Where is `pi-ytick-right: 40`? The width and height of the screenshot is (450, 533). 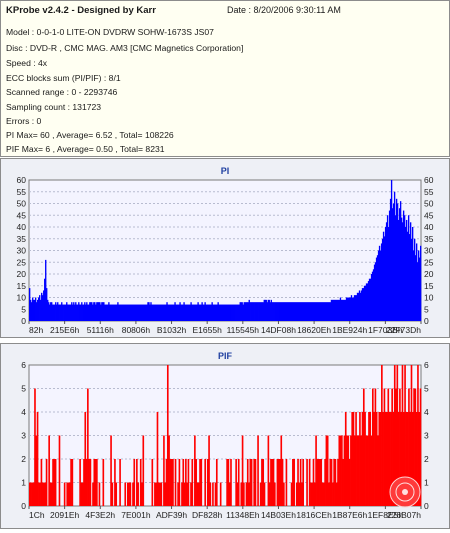 pi-ytick-right: 40 is located at coordinates (429, 227).